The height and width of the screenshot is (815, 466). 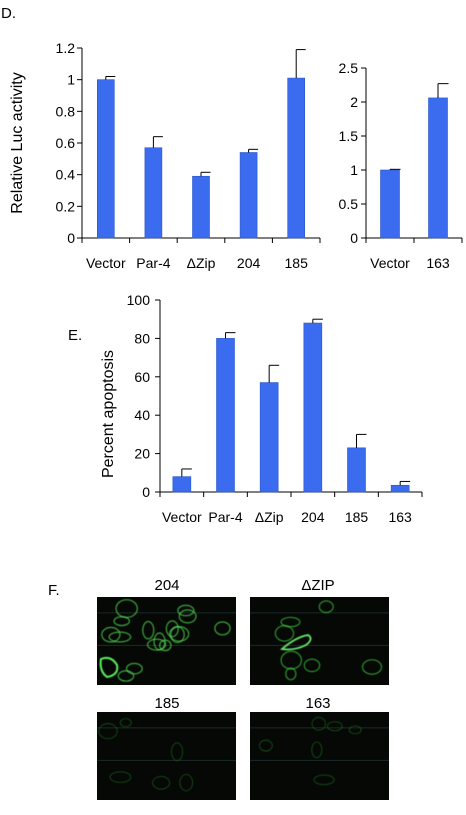 I want to click on y-tick-label: 100, so click(x=139, y=300).